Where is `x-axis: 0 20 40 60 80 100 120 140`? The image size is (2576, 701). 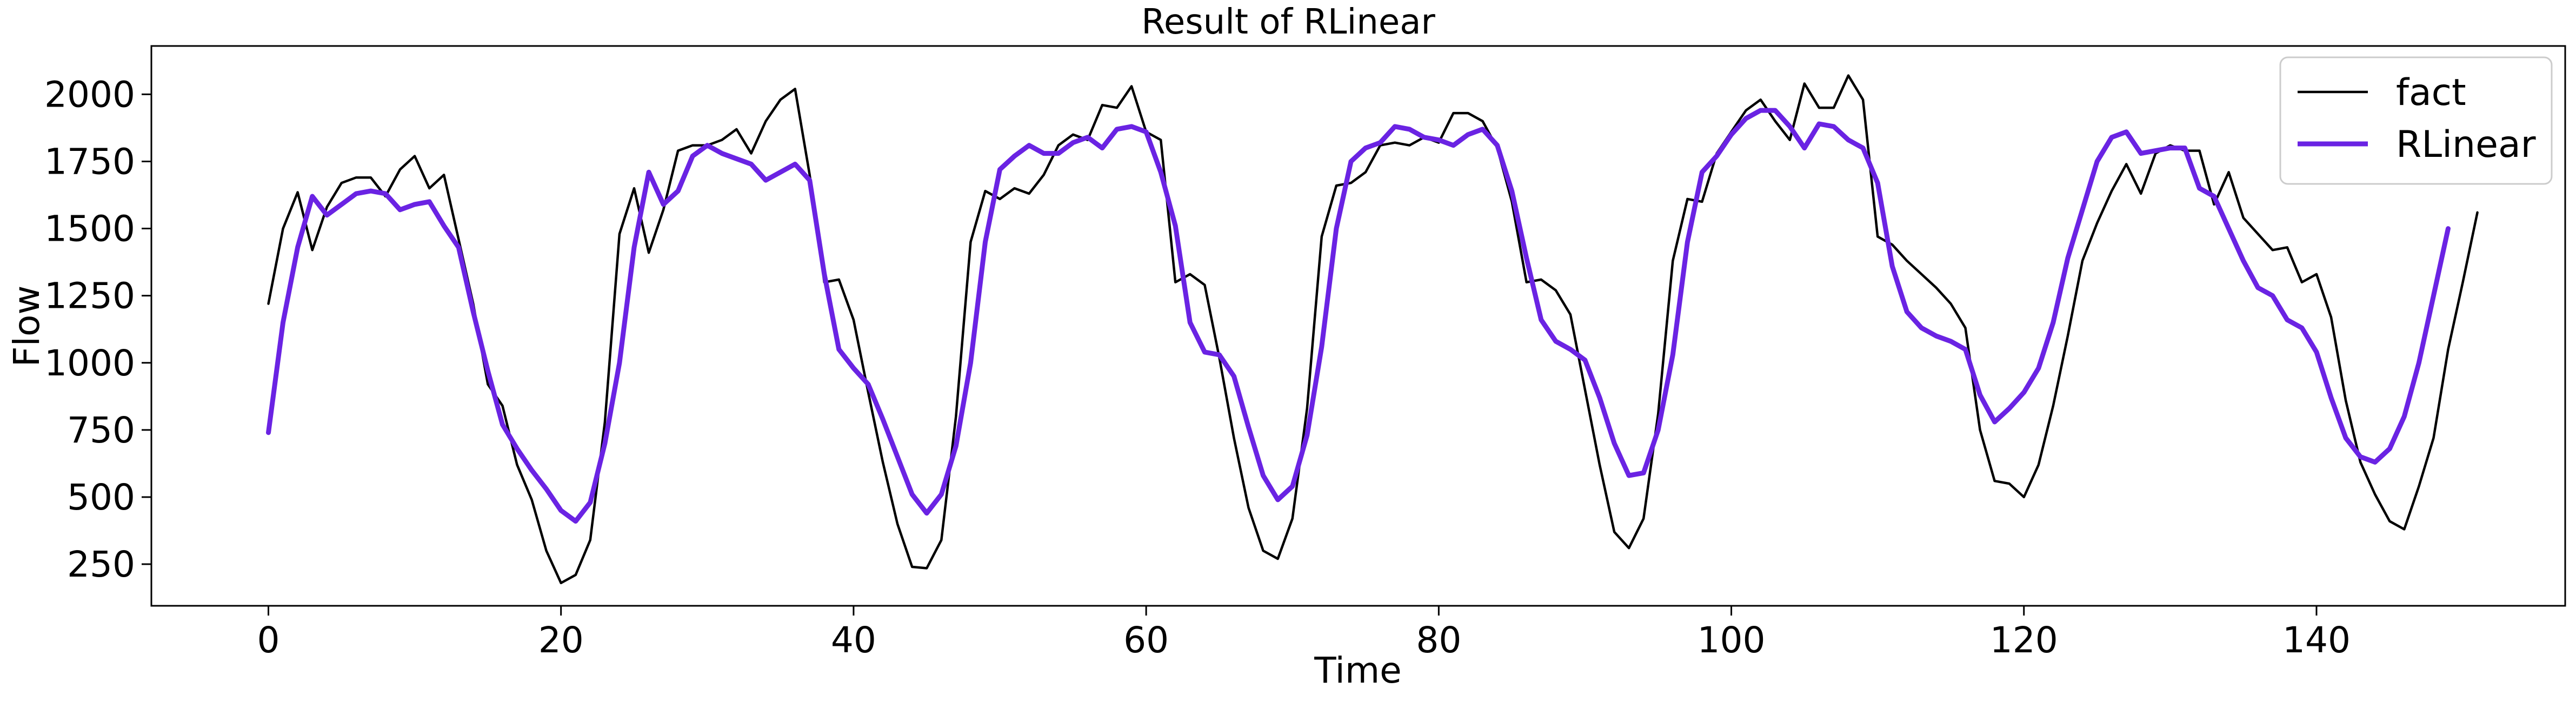
x-axis: 0 20 40 60 80 100 120 140 is located at coordinates (1304, 634).